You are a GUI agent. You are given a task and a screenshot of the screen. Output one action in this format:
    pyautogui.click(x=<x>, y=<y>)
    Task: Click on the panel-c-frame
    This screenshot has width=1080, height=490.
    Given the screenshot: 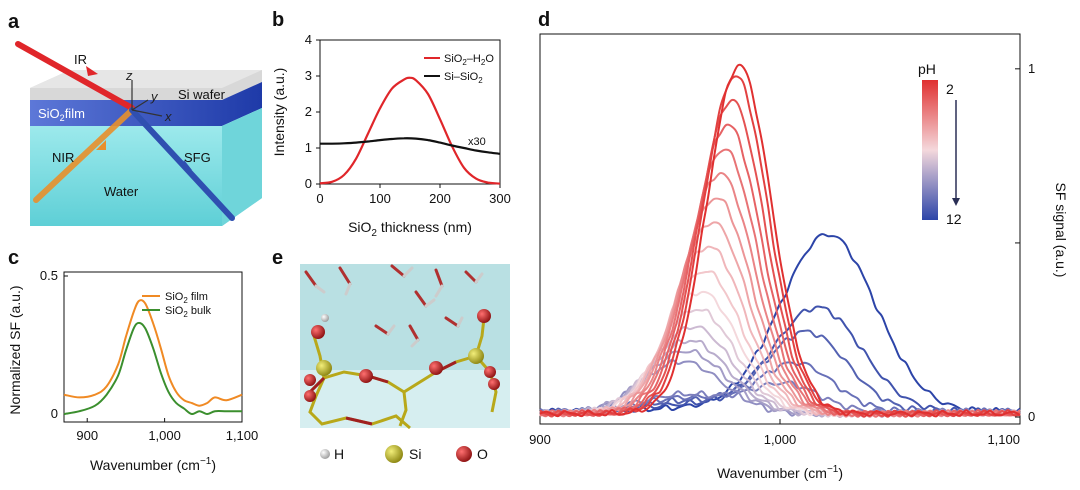 What is the action you would take?
    pyautogui.click(x=153, y=347)
    